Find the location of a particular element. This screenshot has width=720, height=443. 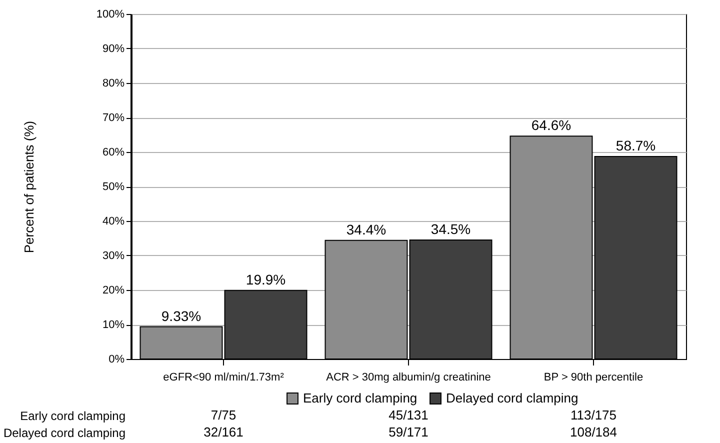

x-tick-label: eGFR<90 ml/min/1.73m² is located at coordinates (223, 378).